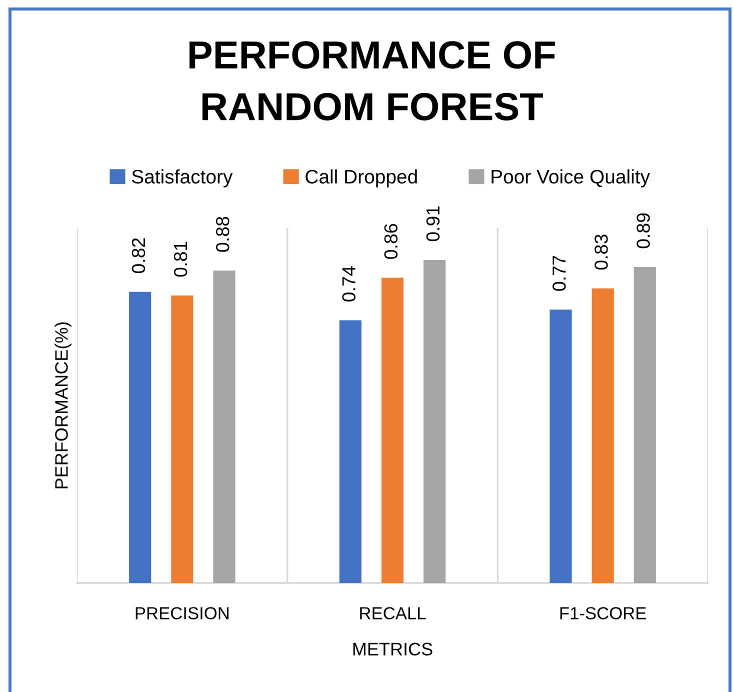 This screenshot has height=692, width=733. Describe the element at coordinates (603, 613) in the screenshot. I see `x-tick-label: F1-SCORE` at that location.